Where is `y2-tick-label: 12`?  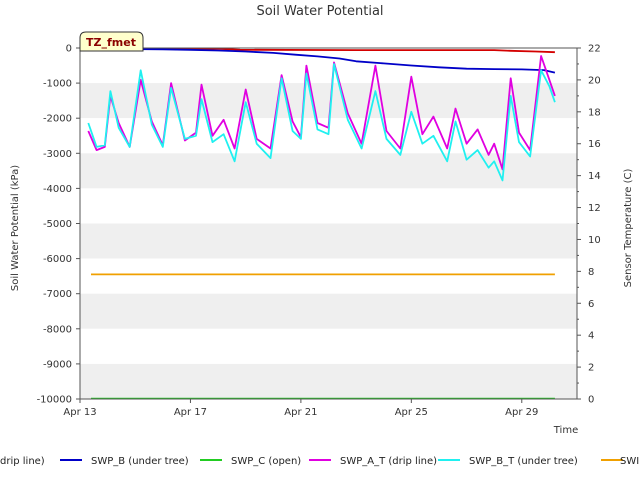 y2-tick-label: 12 is located at coordinates (594, 208).